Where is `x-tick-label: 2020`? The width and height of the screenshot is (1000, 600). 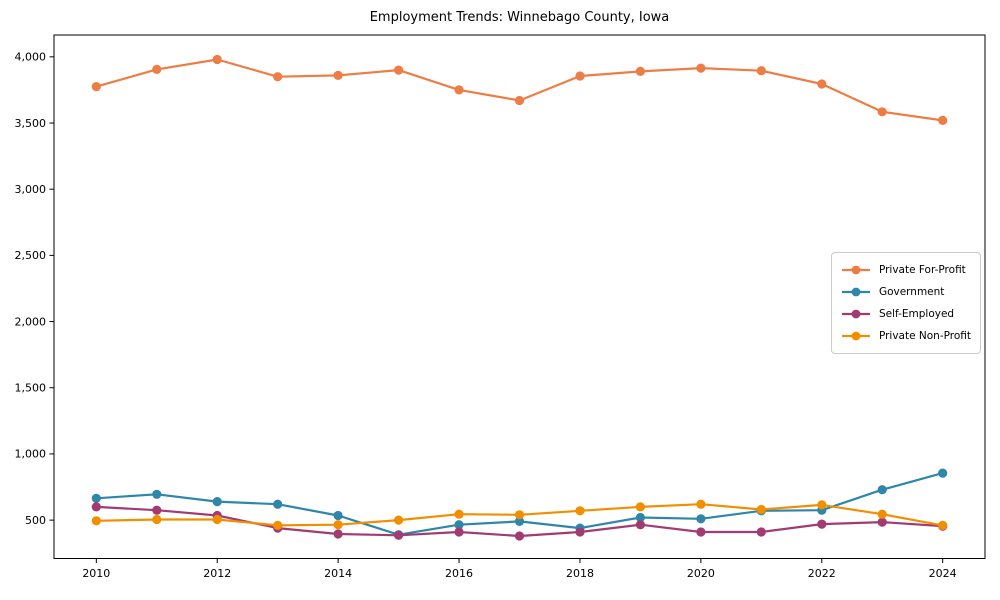 x-tick-label: 2020 is located at coordinates (701, 573).